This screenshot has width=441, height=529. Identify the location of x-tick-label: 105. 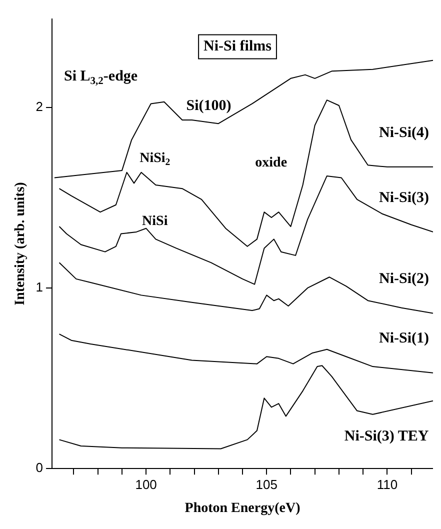
(267, 484).